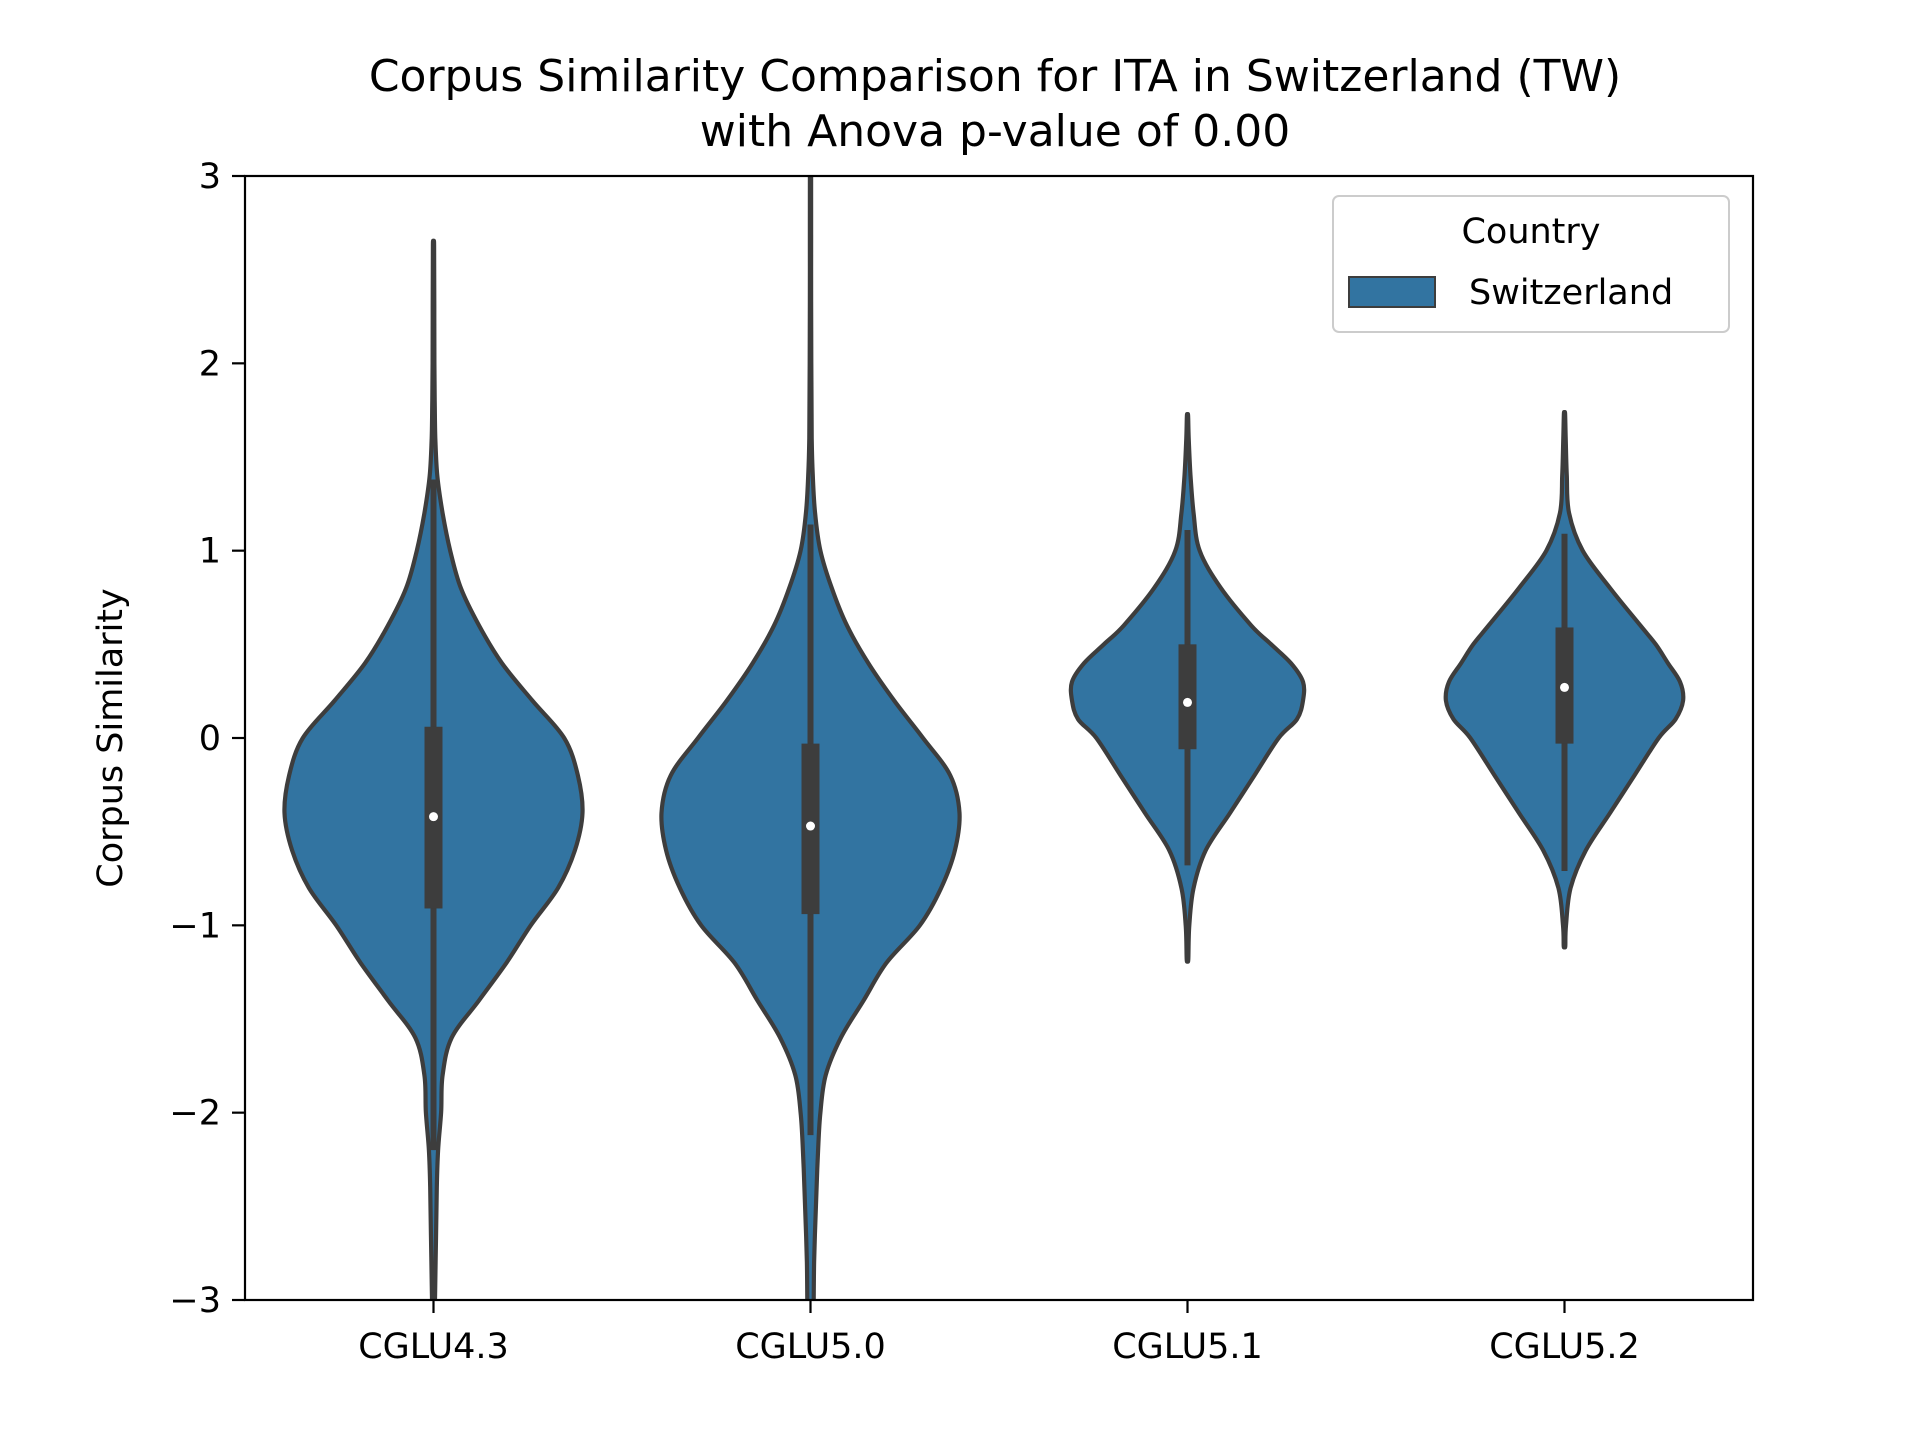 Image resolution: width=1920 pixels, height=1440 pixels. What do you see at coordinates (1571, 293) in the screenshot?
I see `legend-label-switzerland: Switzerland` at bounding box center [1571, 293].